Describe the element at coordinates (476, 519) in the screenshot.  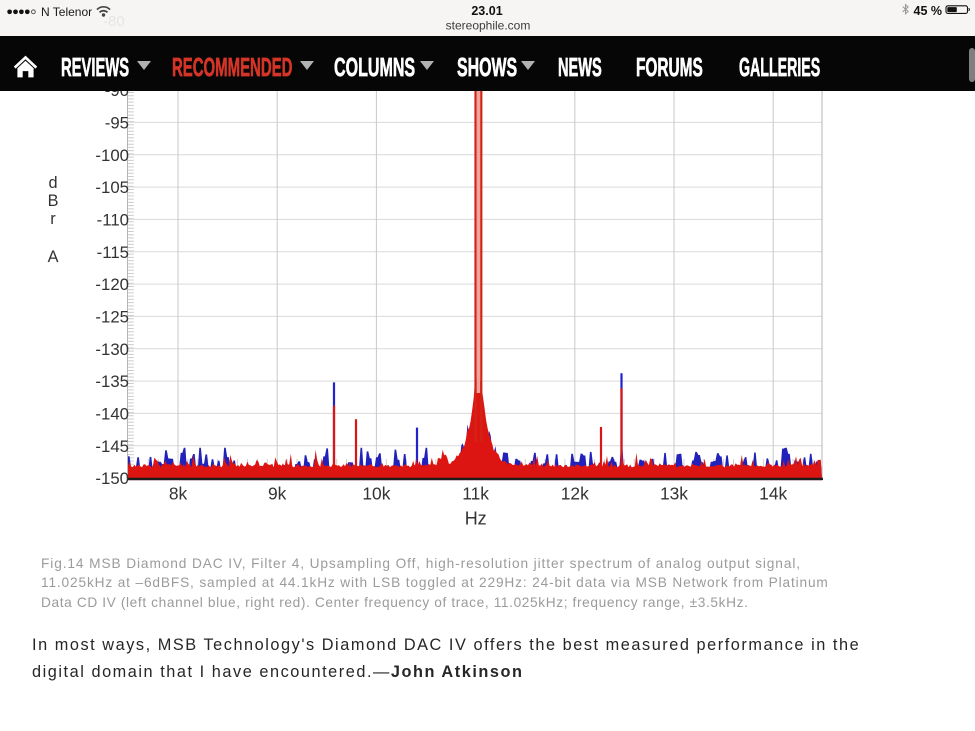
I see `svg-text: Hz` at that location.